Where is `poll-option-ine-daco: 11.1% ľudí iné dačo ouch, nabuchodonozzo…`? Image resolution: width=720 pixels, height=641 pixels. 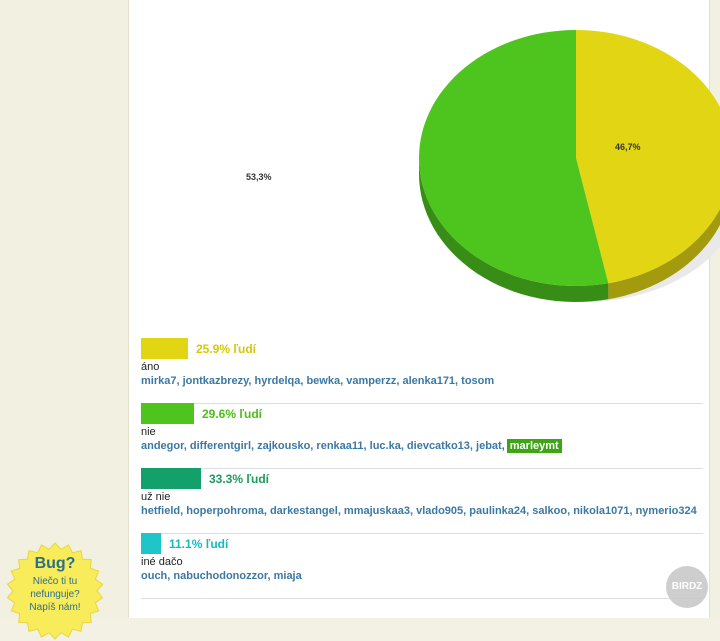
poll-option-ine-daco: 11.1% ľudí iné dačo ouch, nabuchodonozzo… is located at coordinates (422, 566).